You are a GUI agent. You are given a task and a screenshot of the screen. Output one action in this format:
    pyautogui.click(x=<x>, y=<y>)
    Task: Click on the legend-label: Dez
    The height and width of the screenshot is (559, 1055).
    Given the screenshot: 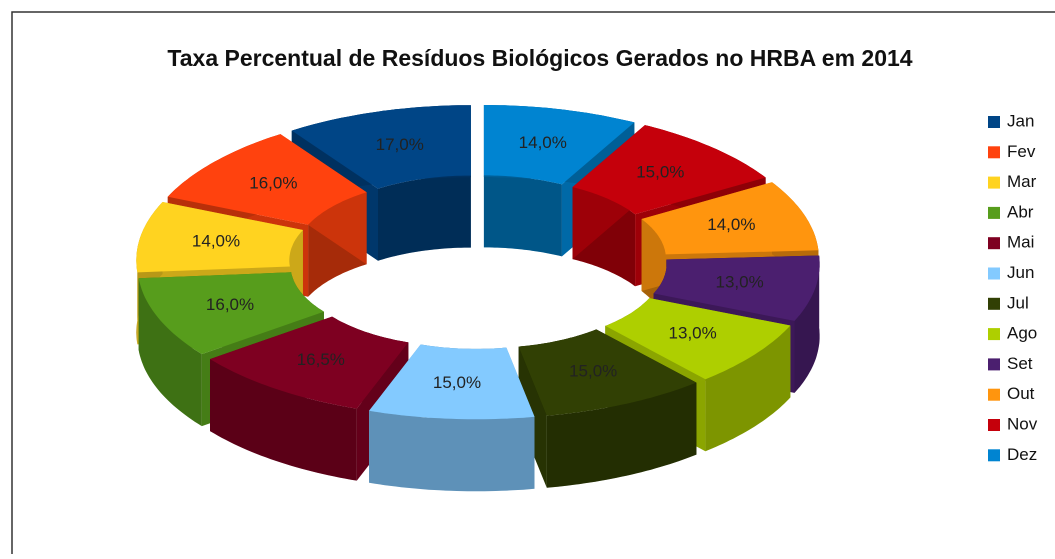 What is the action you would take?
    pyautogui.click(x=1022, y=454)
    